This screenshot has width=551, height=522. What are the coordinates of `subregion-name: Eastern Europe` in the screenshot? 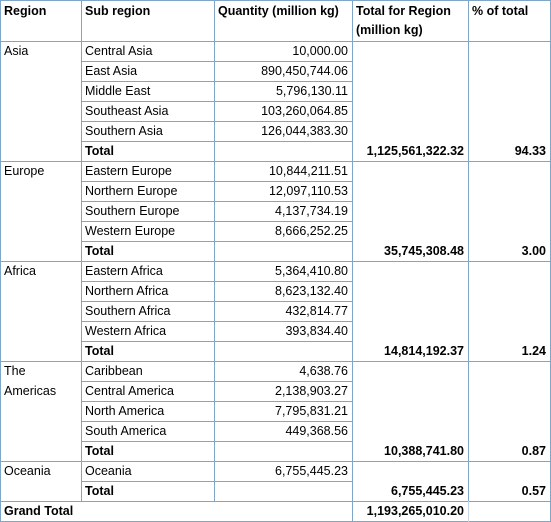 It's located at (128, 171).